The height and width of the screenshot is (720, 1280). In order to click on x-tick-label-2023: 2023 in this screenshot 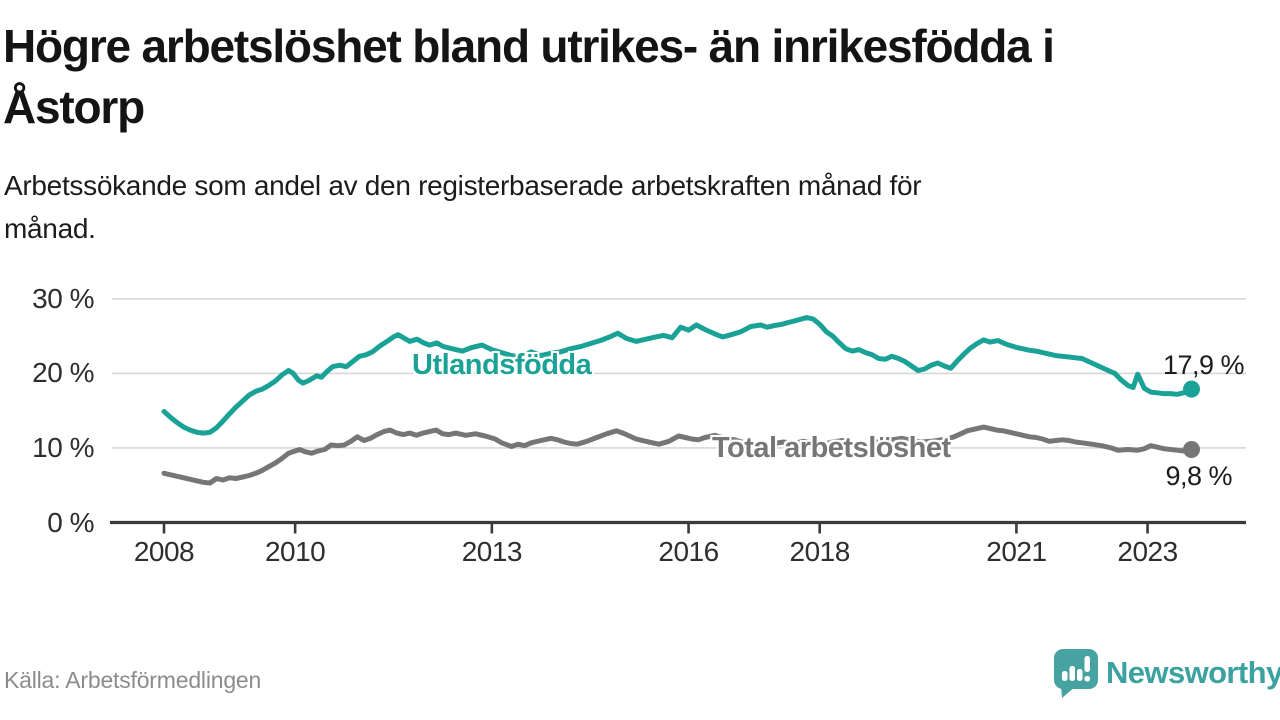, I will do `click(1147, 551)`.